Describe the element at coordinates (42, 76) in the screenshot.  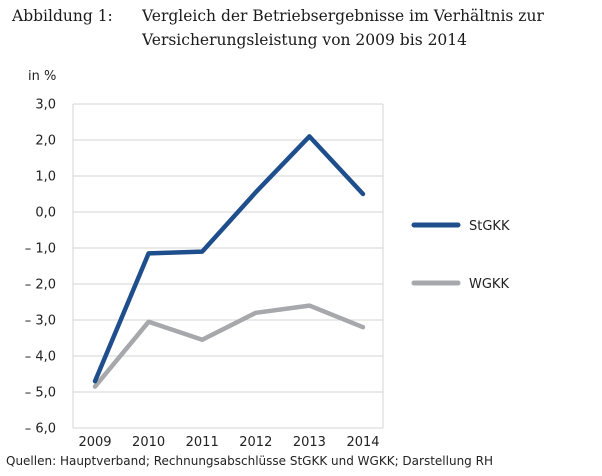
I see `y-axis-label: in %` at that location.